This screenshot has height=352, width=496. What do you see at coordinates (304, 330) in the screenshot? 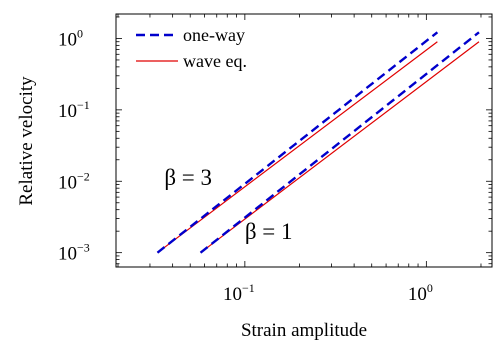
I see `x-axis-label: Strain amplitude` at bounding box center [304, 330].